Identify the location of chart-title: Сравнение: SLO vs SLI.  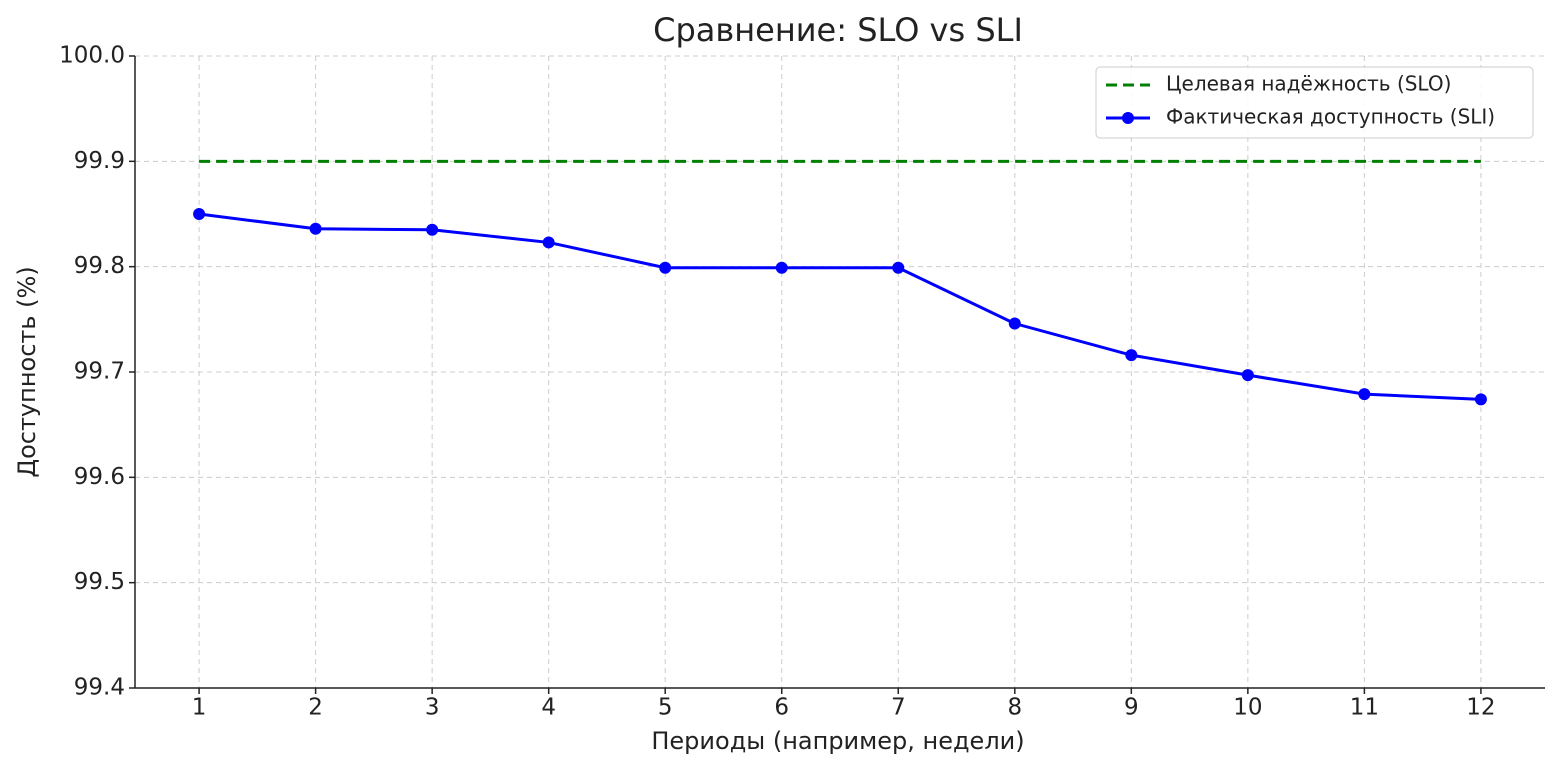
(838, 30).